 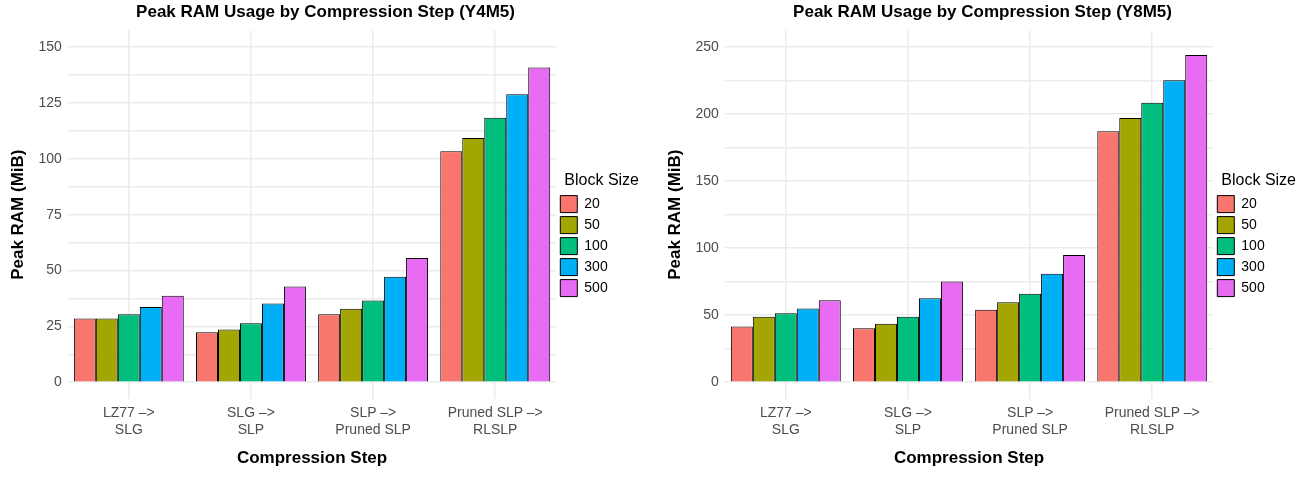 I want to click on chart-title: Peak RAM Usage by Compression Step (Y4M5), so click(x=325, y=11).